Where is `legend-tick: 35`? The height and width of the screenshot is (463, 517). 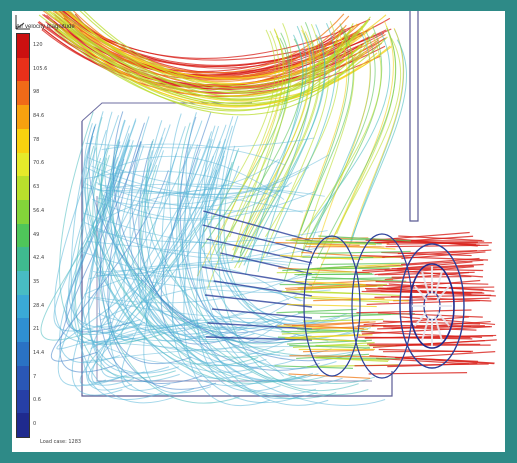
legend-tick: 35 is located at coordinates (36, 281).